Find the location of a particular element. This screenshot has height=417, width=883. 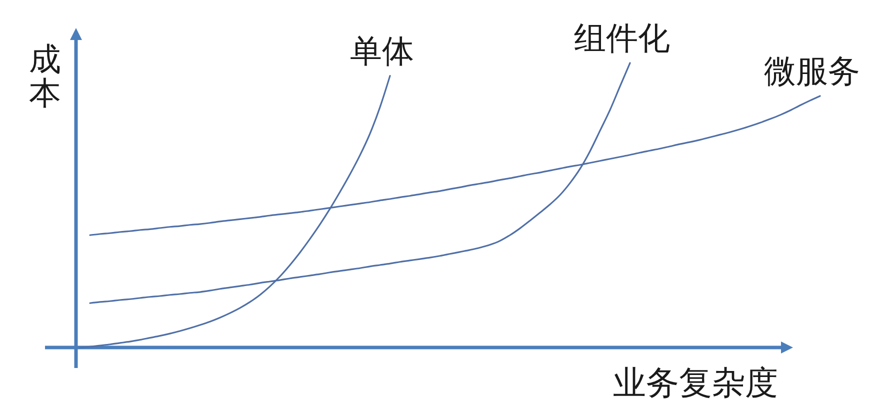

x-axis-title: 业务复杂度 is located at coordinates (695, 382).